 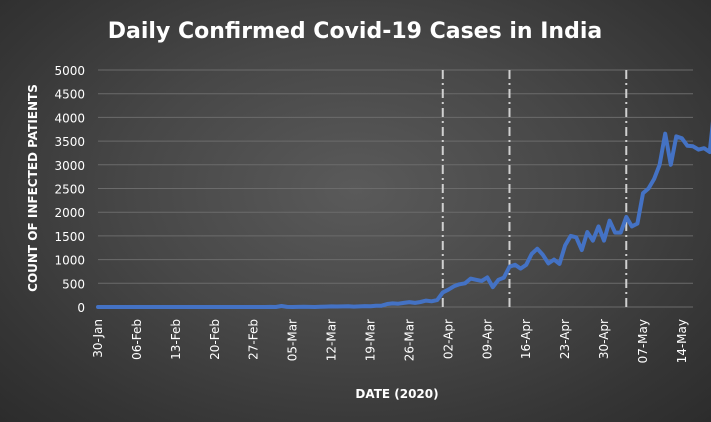 I want to click on x-tick-label: 09-Apr, so click(x=487, y=339).